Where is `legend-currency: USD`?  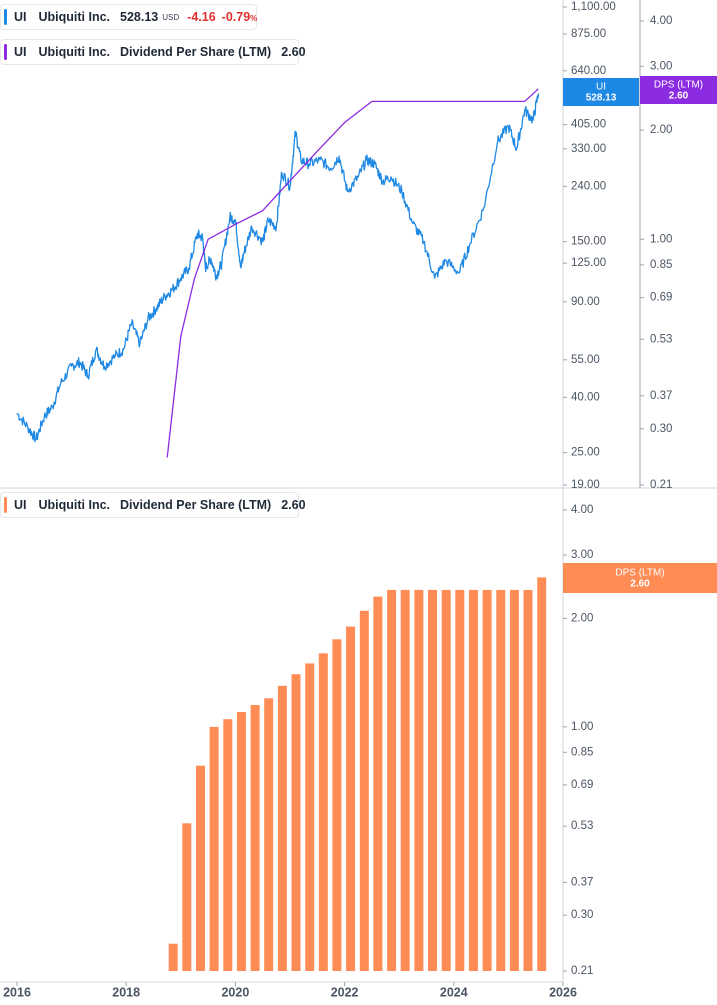 legend-currency: USD is located at coordinates (171, 17).